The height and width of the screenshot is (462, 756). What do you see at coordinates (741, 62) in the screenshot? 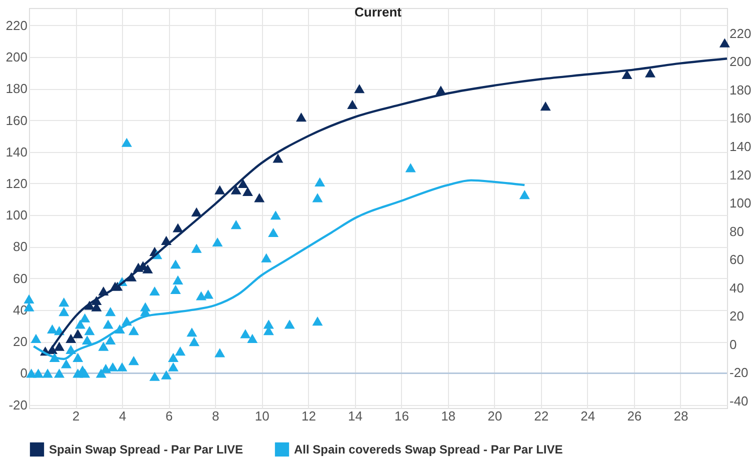
I see `y2-tick-label: 200` at bounding box center [741, 62].